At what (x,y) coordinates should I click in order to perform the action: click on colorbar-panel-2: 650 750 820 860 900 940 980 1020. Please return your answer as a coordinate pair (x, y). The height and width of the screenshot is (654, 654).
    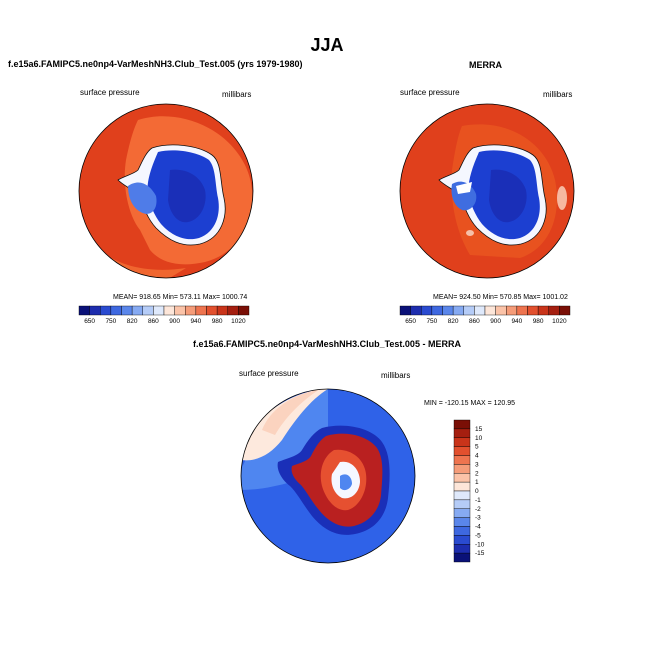
    Looking at the image, I should click on (485, 315).